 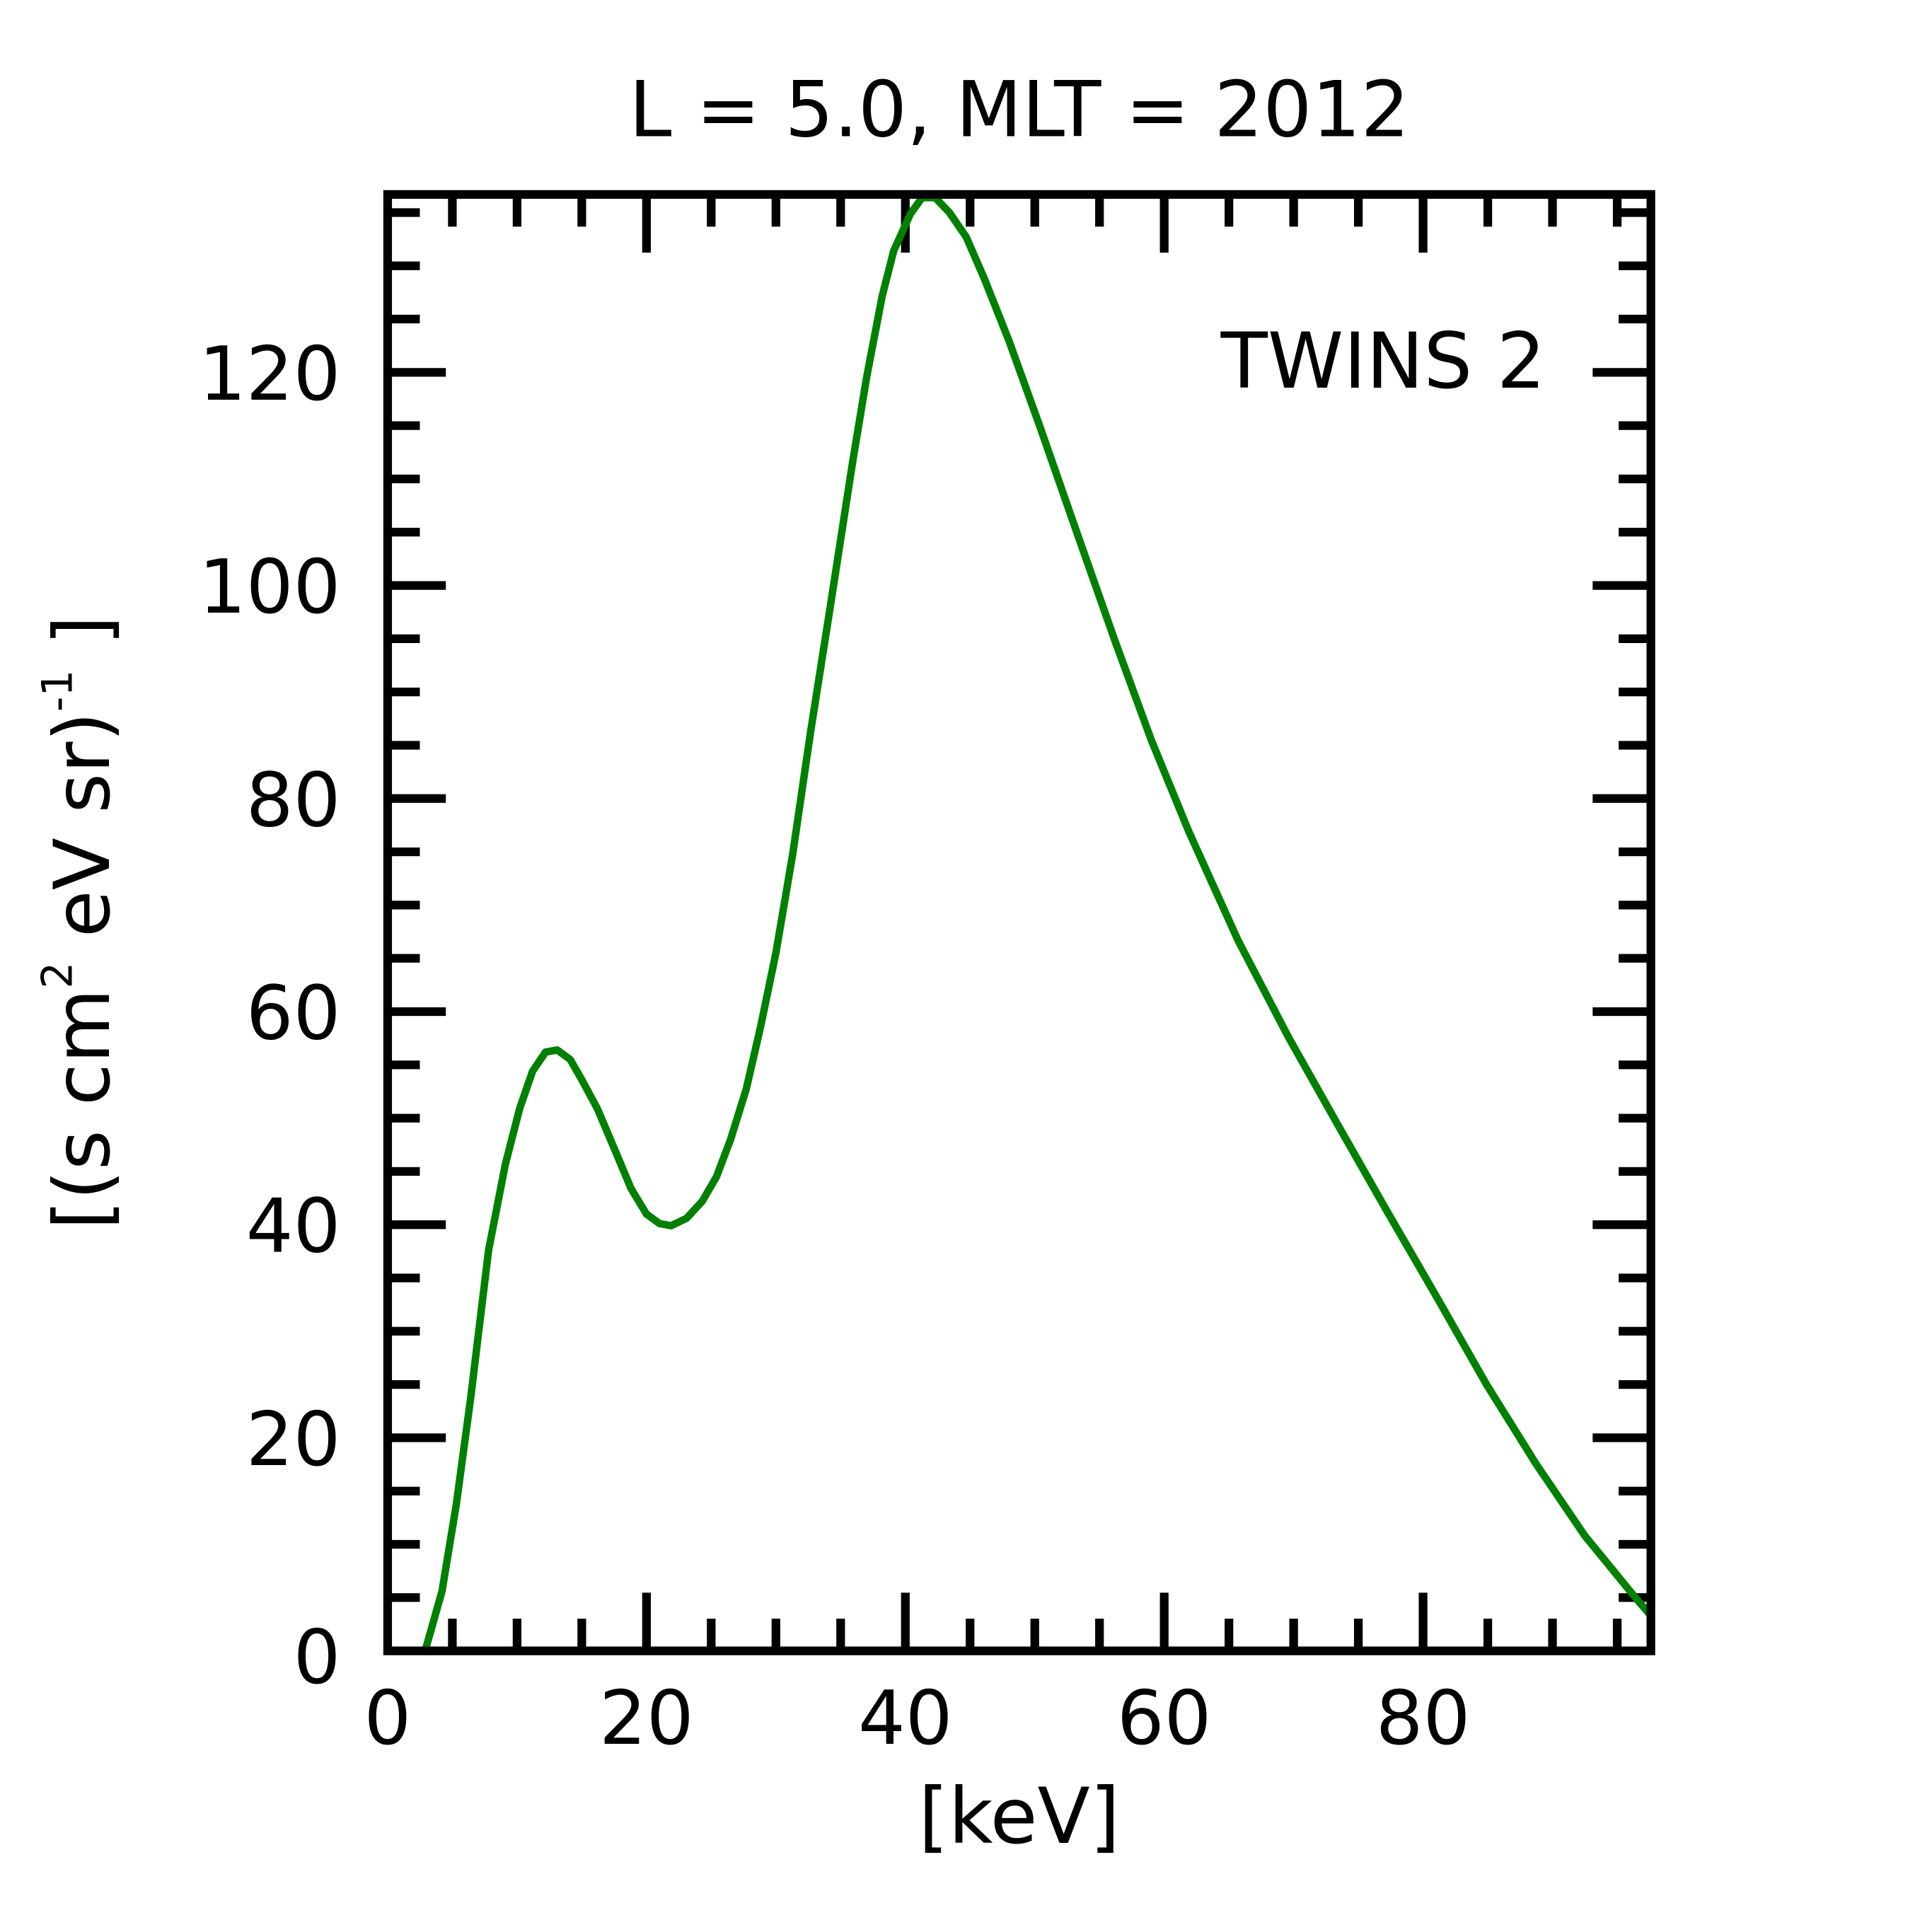 What do you see at coordinates (81, 922) in the screenshot?
I see `y-axis-label: [(s cm2 eV sr)-1 ]` at bounding box center [81, 922].